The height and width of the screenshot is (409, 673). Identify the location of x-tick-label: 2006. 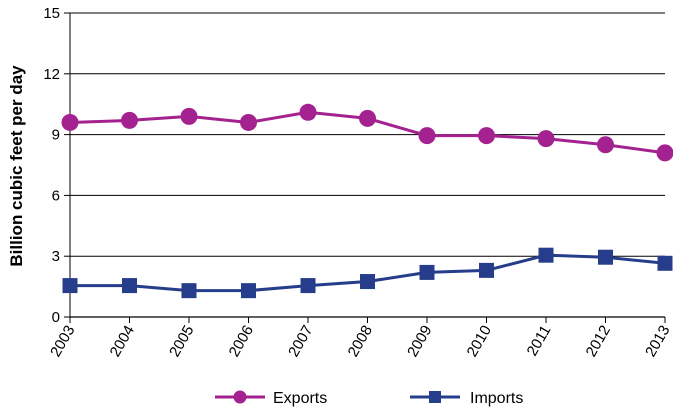
(241, 341).